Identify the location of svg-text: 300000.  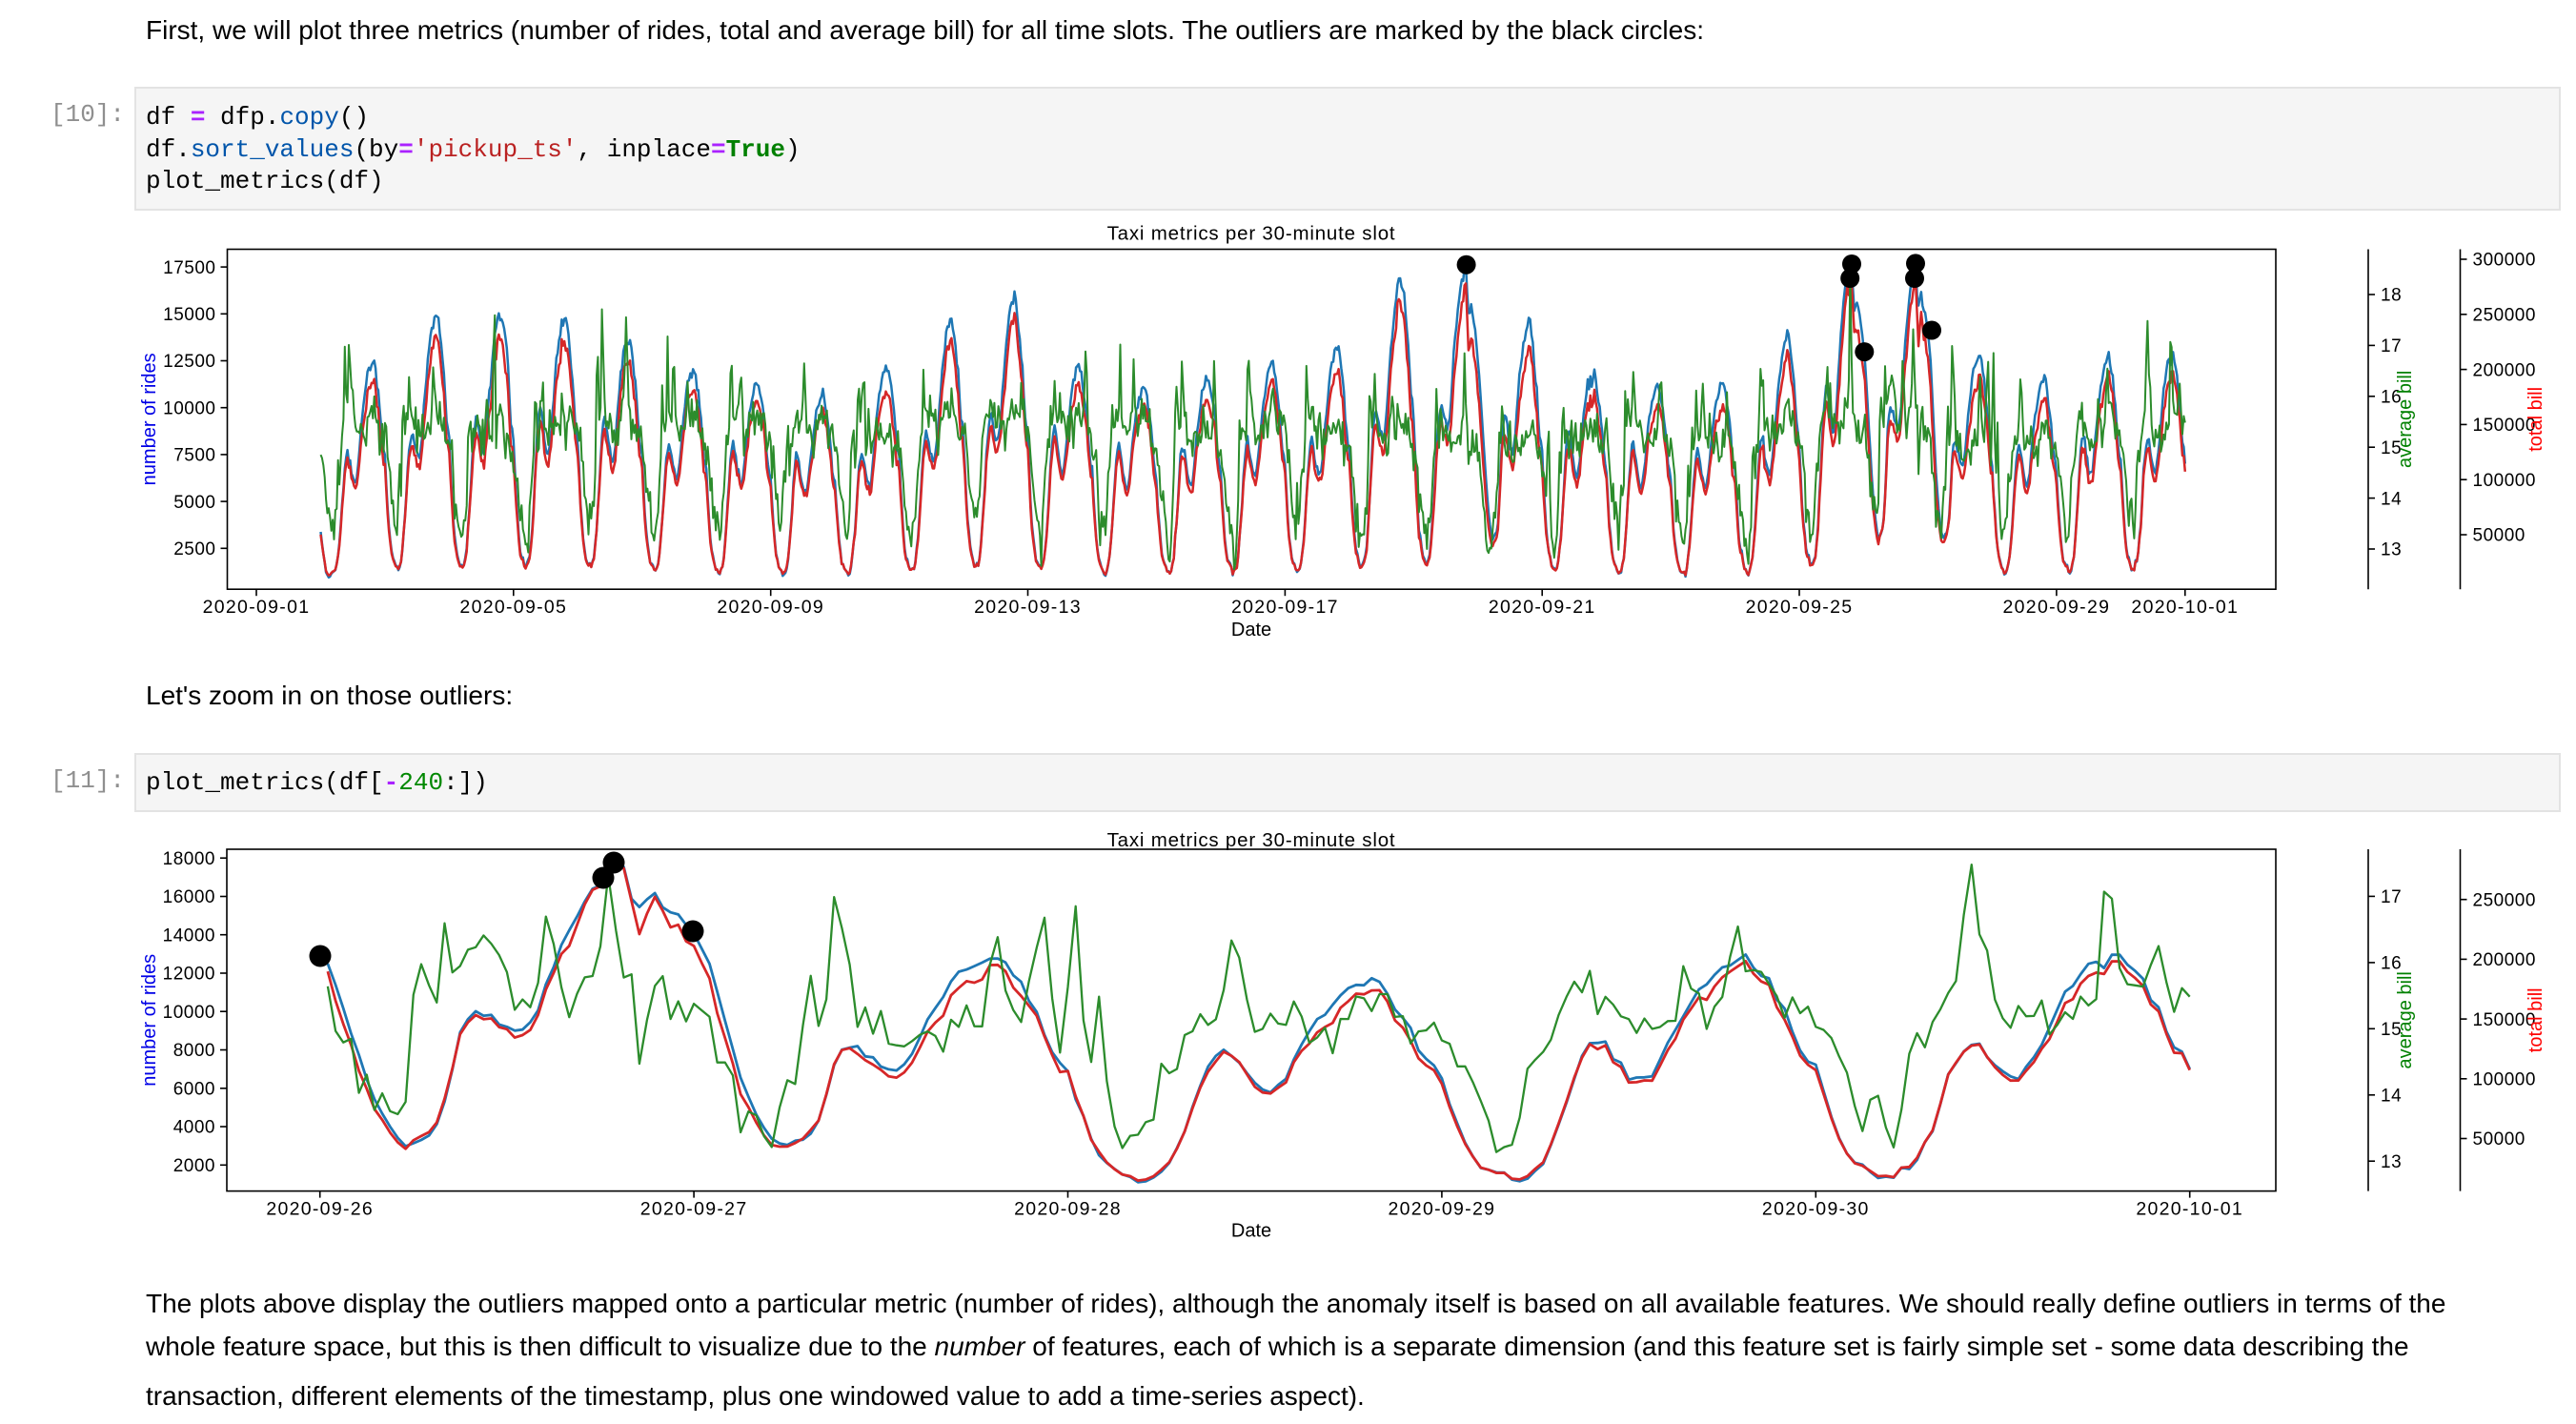
(2505, 261).